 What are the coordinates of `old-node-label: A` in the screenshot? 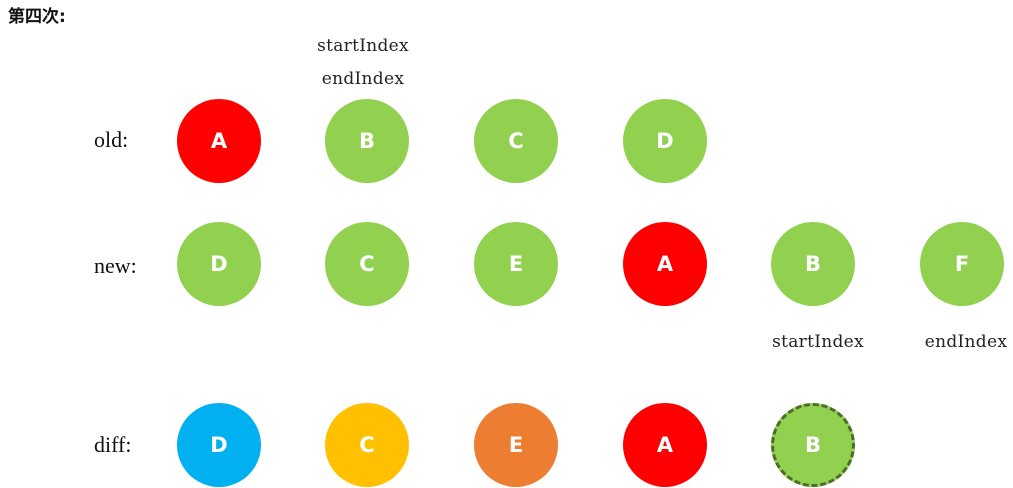 It's located at (219, 141).